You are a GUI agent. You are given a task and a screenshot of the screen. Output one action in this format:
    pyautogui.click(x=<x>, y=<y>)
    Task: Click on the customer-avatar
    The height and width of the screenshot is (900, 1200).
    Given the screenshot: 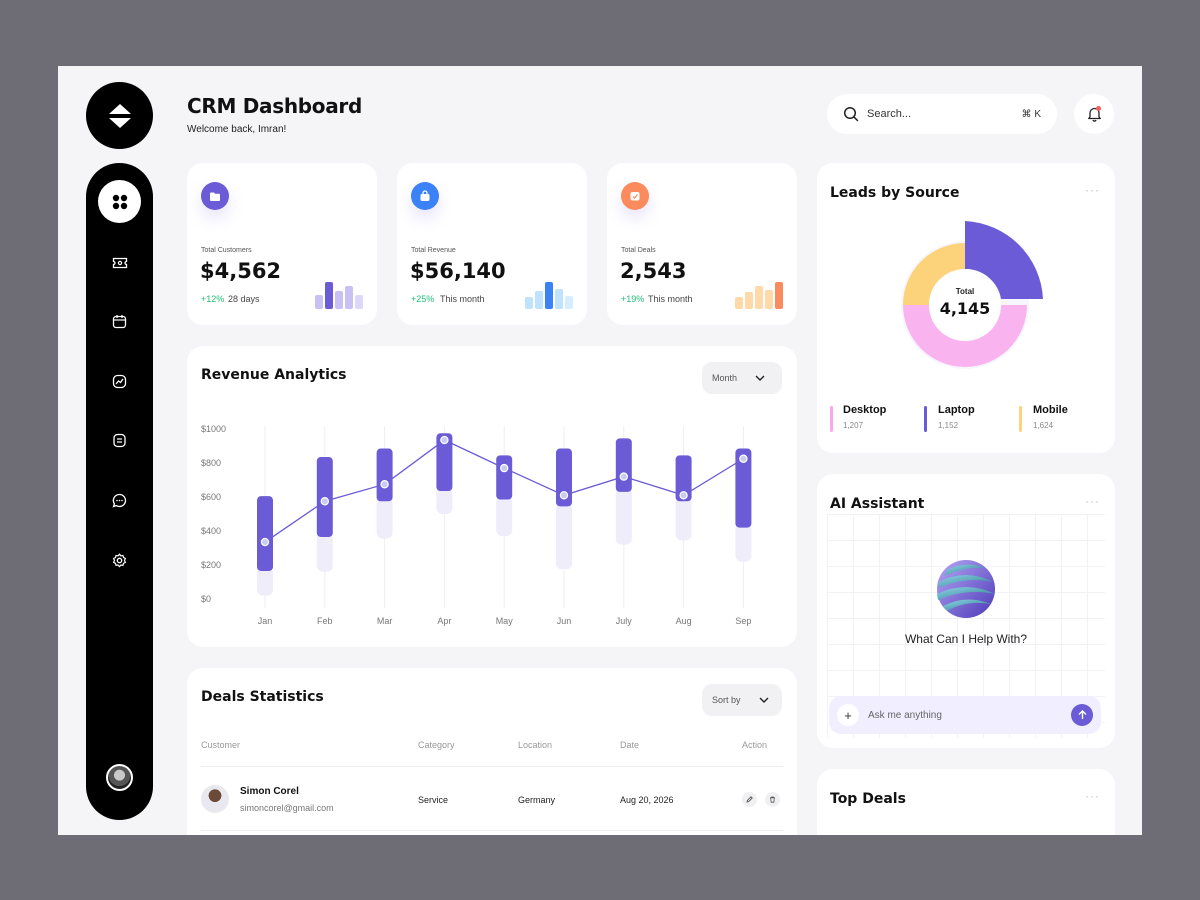 What is the action you would take?
    pyautogui.click(x=215, y=799)
    